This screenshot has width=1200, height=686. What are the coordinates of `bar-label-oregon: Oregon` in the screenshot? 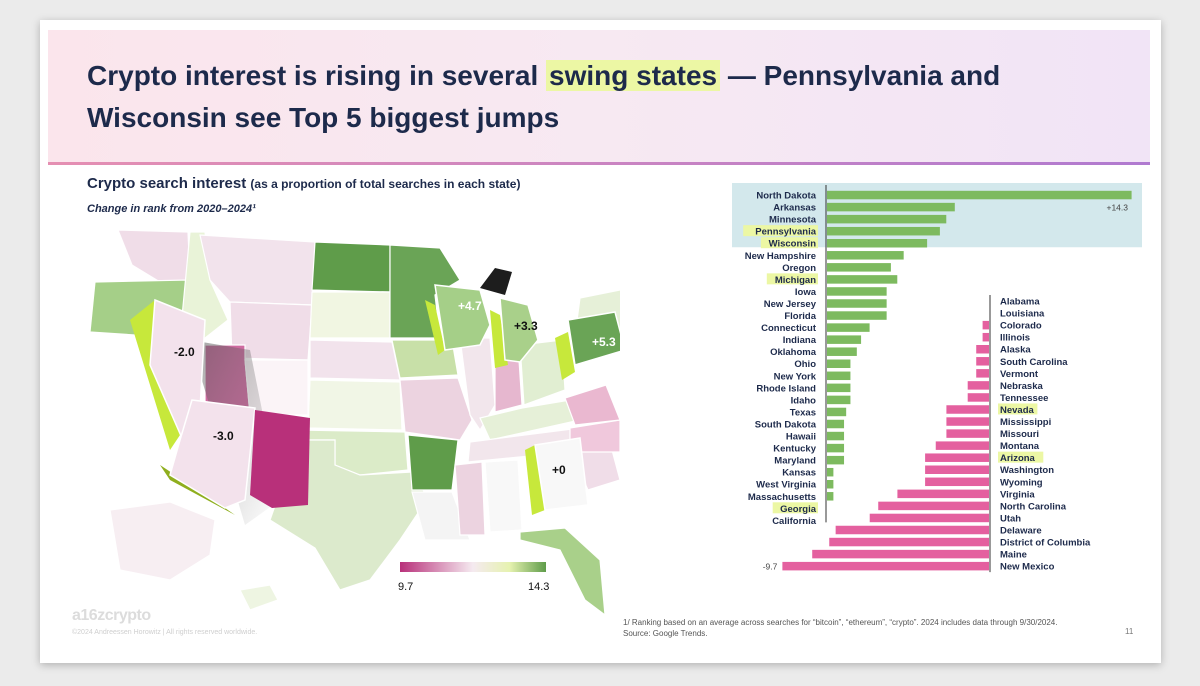 It's located at (799, 268).